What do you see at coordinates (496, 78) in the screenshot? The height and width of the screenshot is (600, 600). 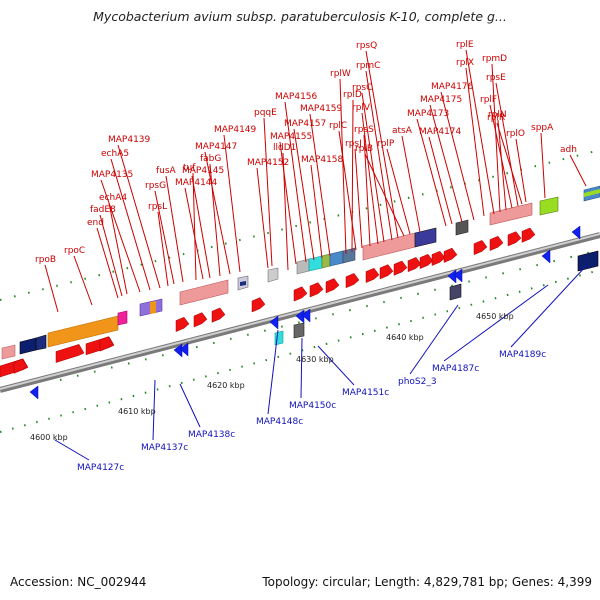 I see `gene-label-rpse: rpsE` at bounding box center [496, 78].